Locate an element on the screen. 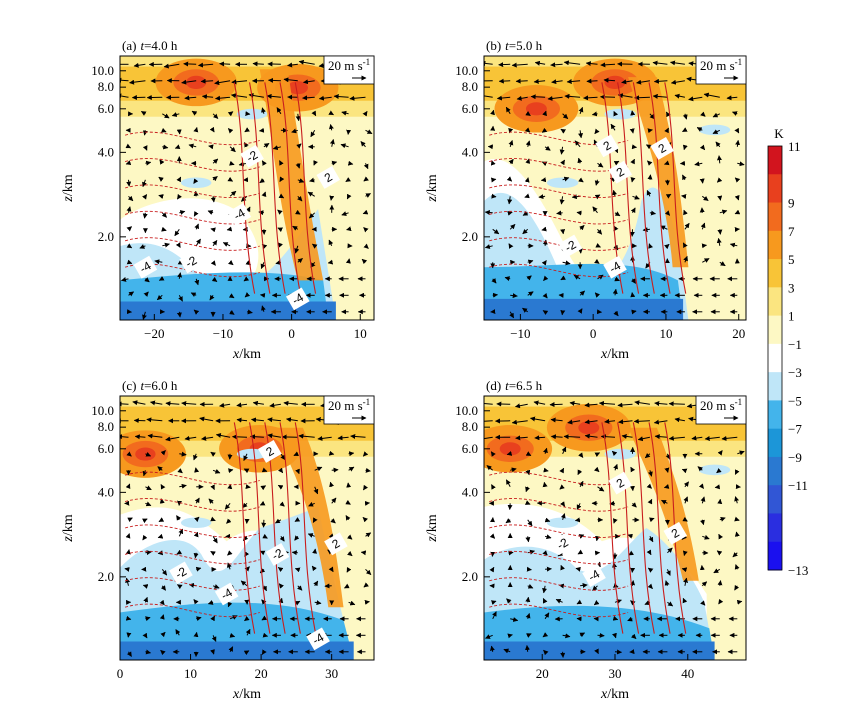  colorbar-tick-label: −13 is located at coordinates (798, 570).